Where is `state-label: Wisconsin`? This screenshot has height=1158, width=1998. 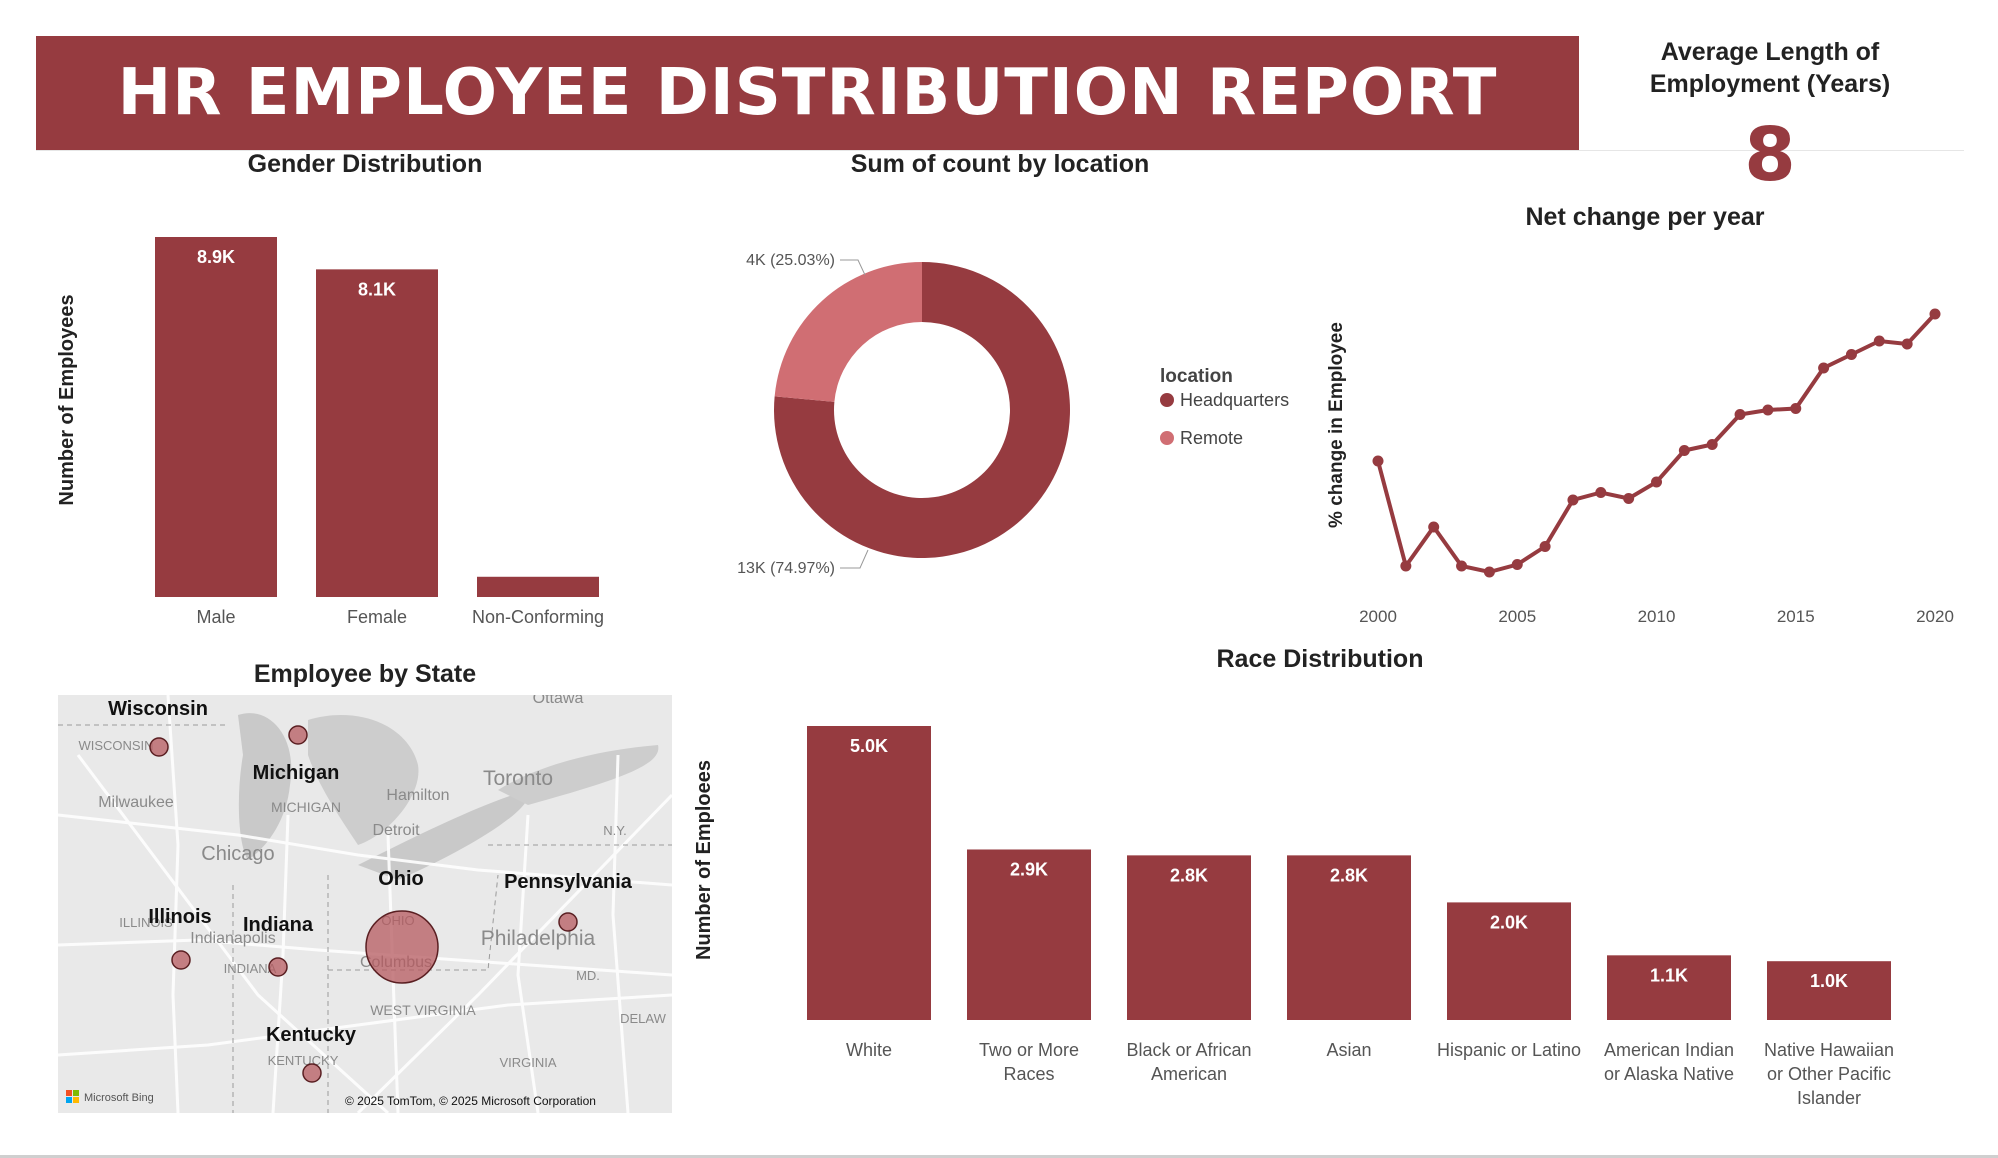
state-label: Wisconsin is located at coordinates (158, 709).